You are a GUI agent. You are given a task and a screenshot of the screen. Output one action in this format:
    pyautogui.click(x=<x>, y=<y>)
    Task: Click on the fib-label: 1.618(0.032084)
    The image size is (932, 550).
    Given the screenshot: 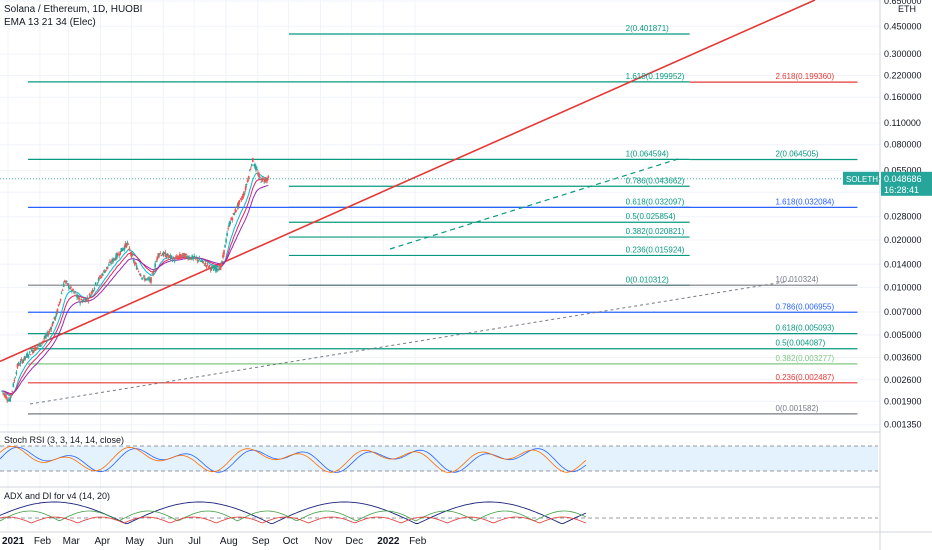 What is the action you would take?
    pyautogui.click(x=804, y=201)
    